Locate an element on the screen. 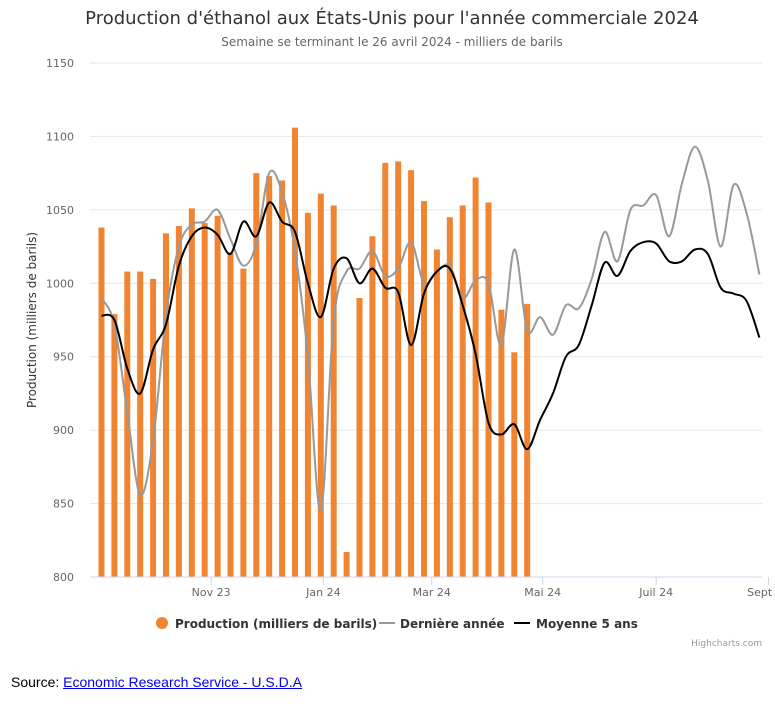 This screenshot has width=775, height=708. x-tick-label: Jan 24 is located at coordinates (322, 592).